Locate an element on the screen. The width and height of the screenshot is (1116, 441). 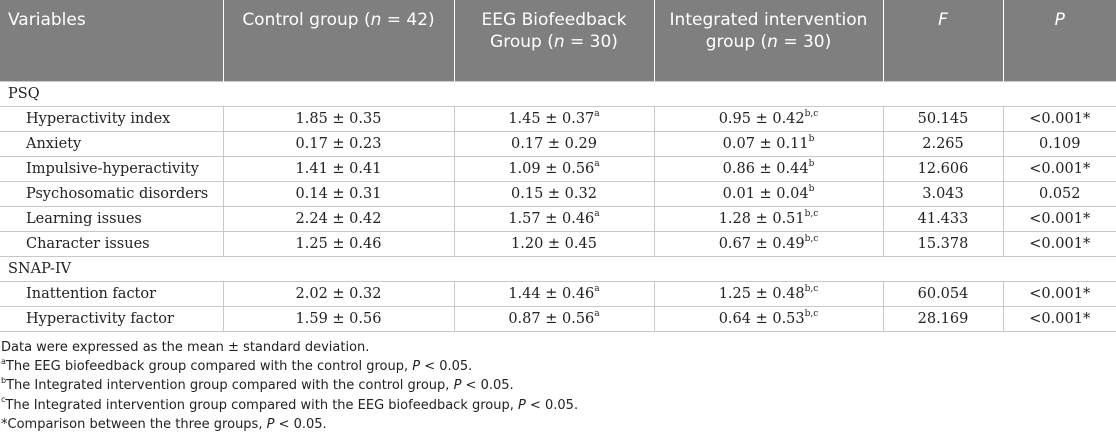
row-name: Inattention factor is located at coordinates (112, 293).